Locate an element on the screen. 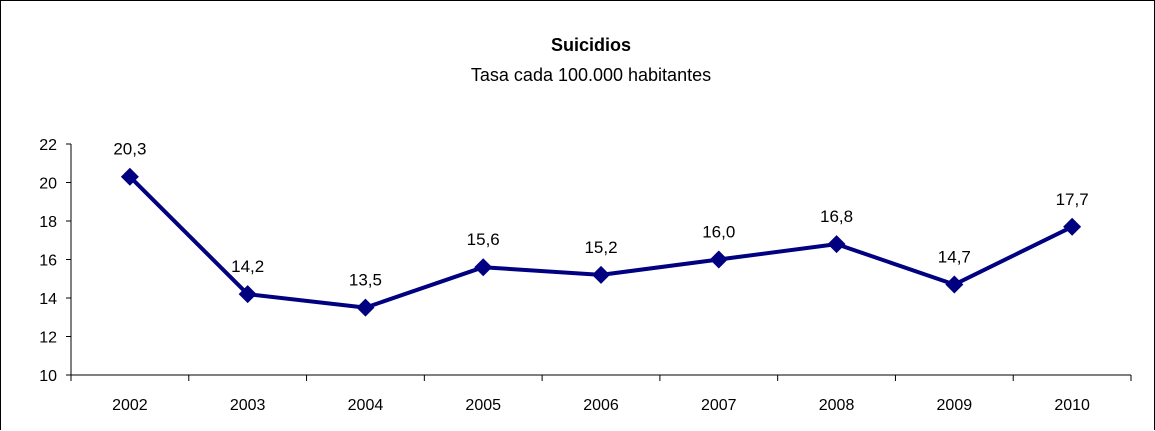 The width and height of the screenshot is (1155, 431). chart-subtitle: Tasa cada 100.000 habitantes is located at coordinates (591, 75).